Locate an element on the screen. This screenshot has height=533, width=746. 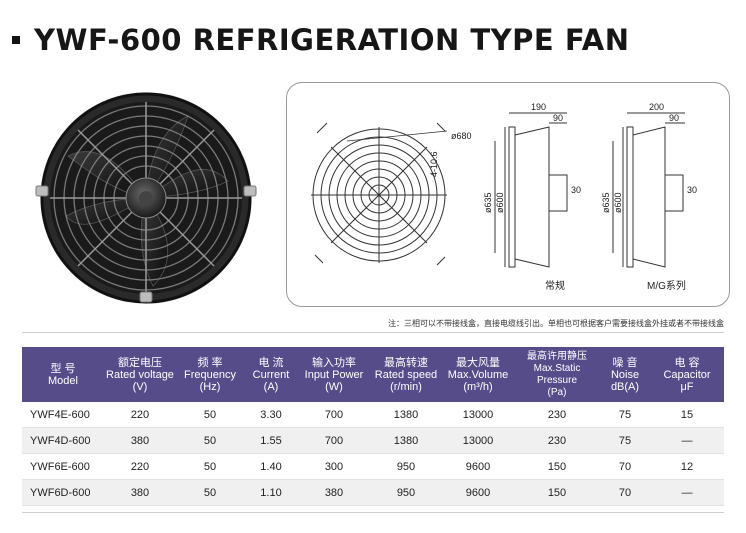
th-rated-speed: 最高转速 Rated speed (r/min) is located at coordinates (406, 374).